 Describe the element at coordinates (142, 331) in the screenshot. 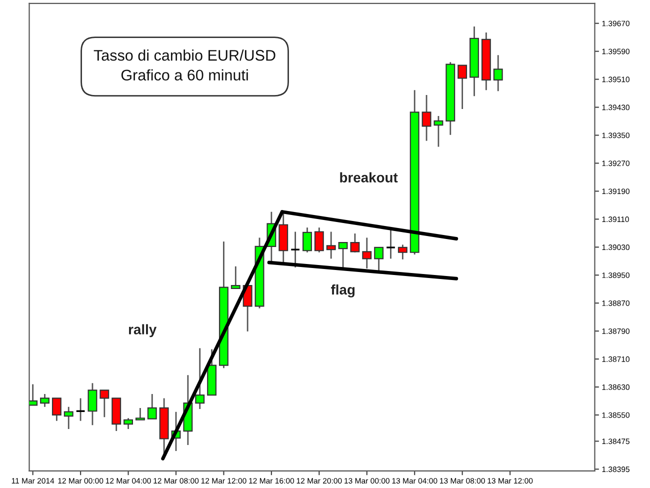

I see `annotation: rally` at that location.